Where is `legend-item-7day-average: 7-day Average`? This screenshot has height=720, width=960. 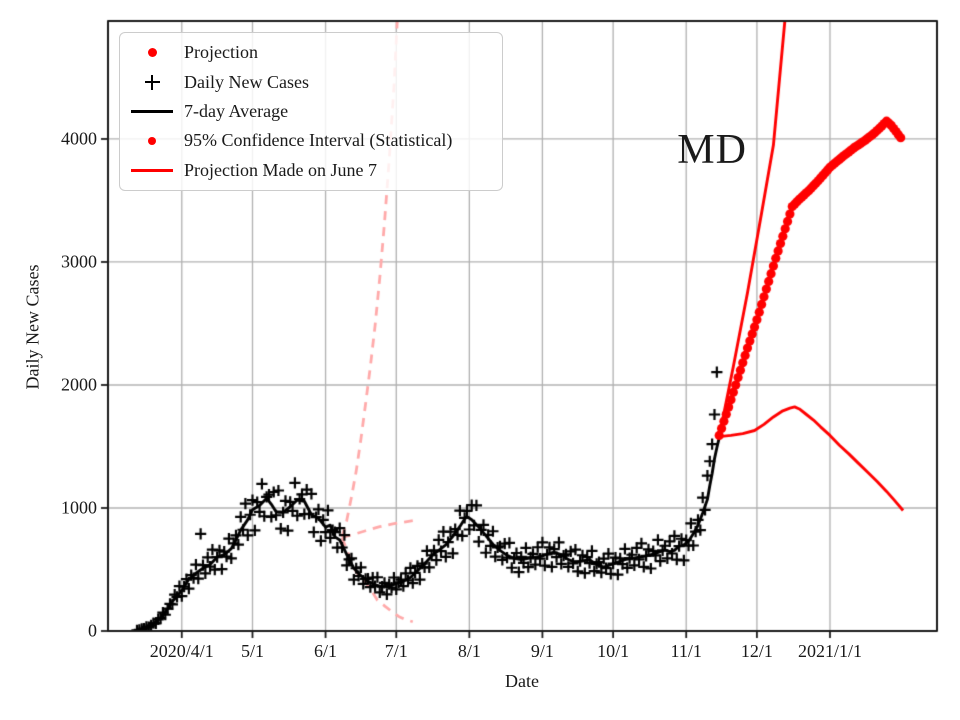 legend-item-7day-average: 7-day Average is located at coordinates (306, 111).